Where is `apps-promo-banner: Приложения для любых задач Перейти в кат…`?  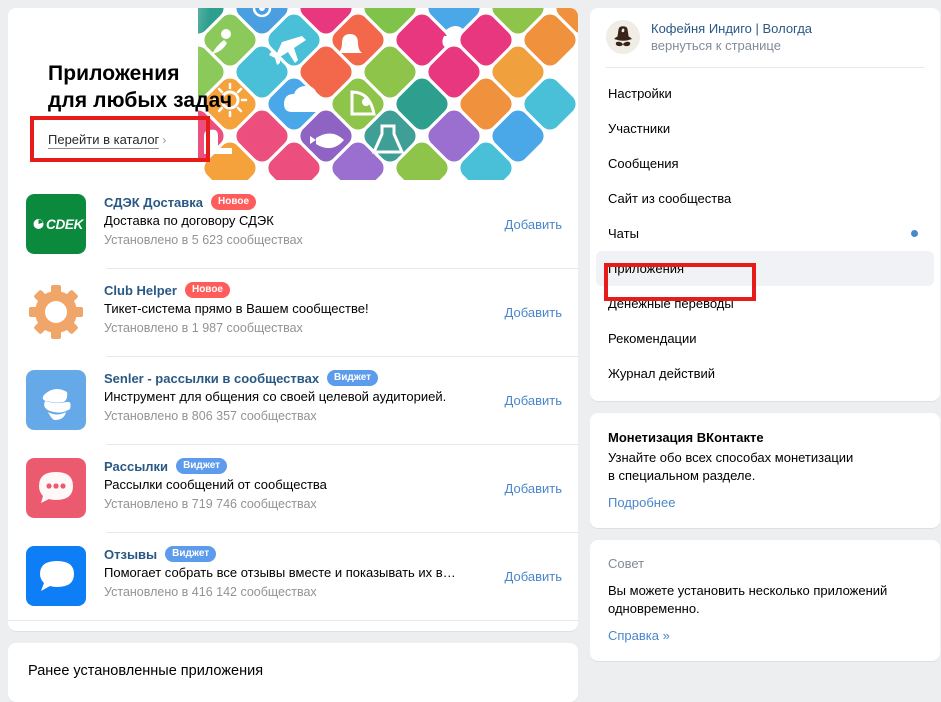 apps-promo-banner: Приложения для любых задач Перейти в кат… is located at coordinates (293, 94).